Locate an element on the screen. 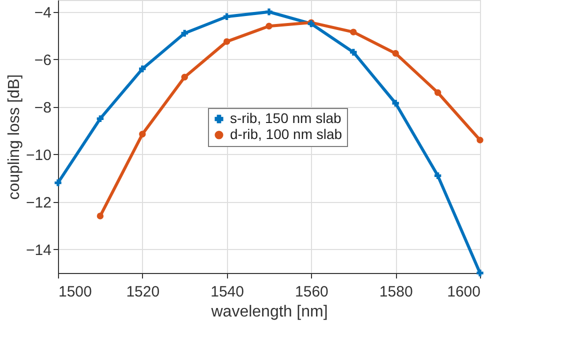 The width and height of the screenshot is (583, 338). x-tick-label: 1580 is located at coordinates (396, 292).